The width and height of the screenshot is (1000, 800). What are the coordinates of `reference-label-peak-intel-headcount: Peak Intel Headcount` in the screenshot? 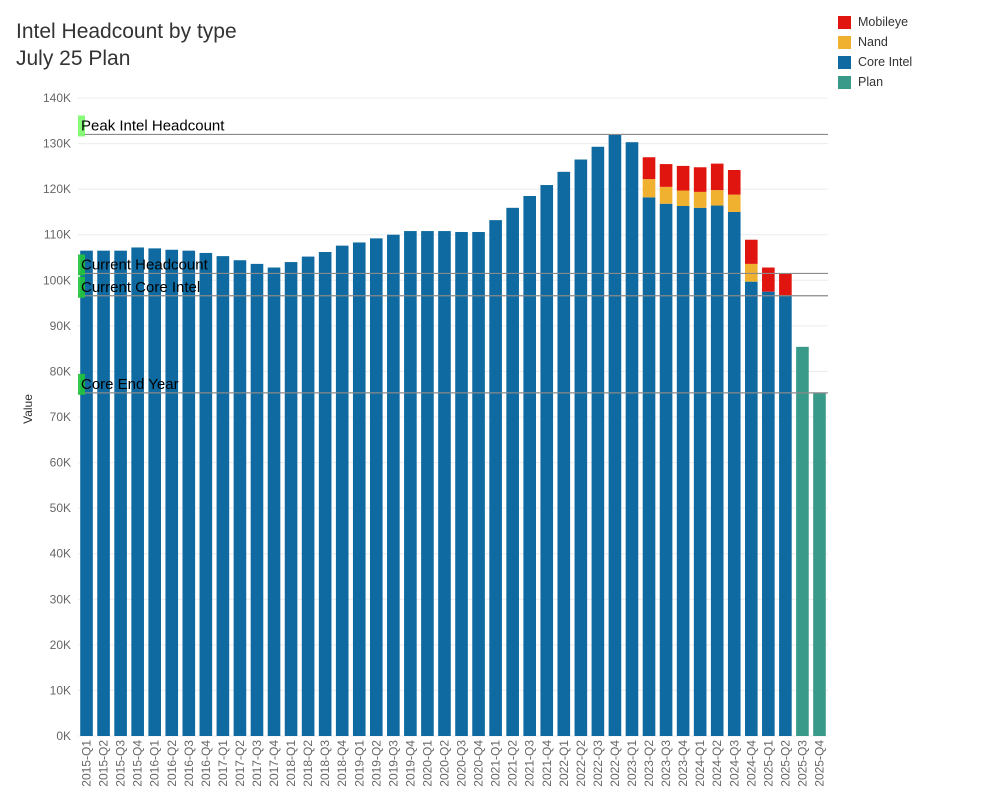 It's located at (153, 125).